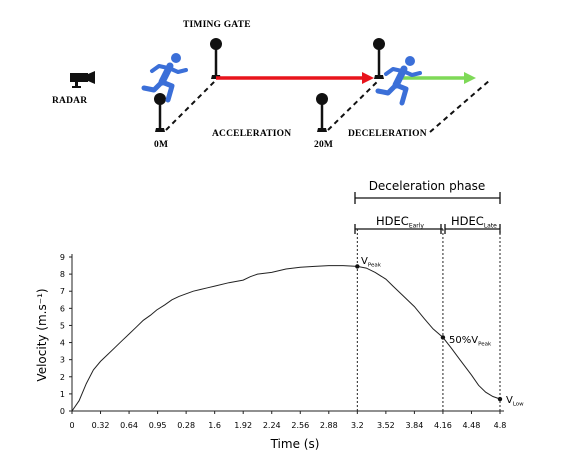 This screenshot has height=474, width=569. What do you see at coordinates (191, 105) in the screenshot?
I see `start-line` at bounding box center [191, 105].